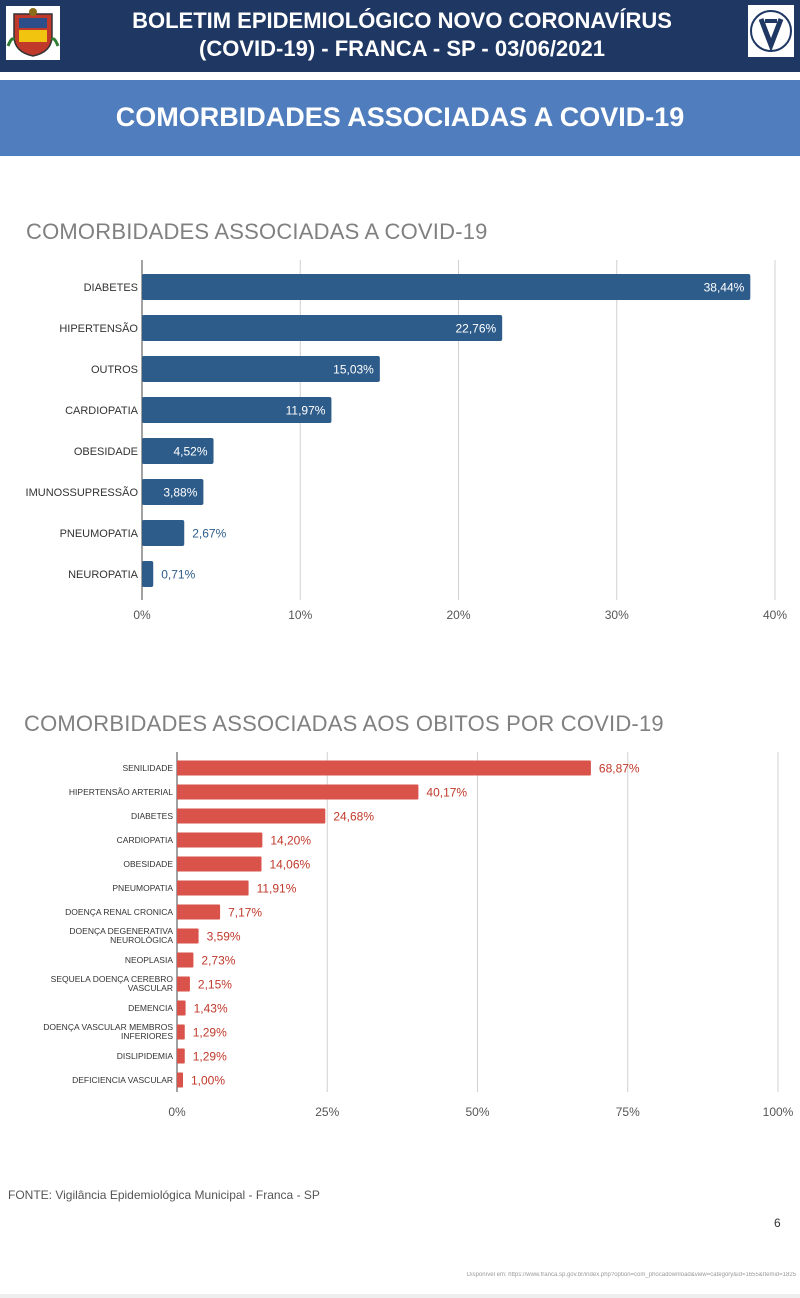 Image resolution: width=800 pixels, height=1298 pixels. Describe the element at coordinates (33, 33) in the screenshot. I see `city-coat-of-arms-logo` at that location.